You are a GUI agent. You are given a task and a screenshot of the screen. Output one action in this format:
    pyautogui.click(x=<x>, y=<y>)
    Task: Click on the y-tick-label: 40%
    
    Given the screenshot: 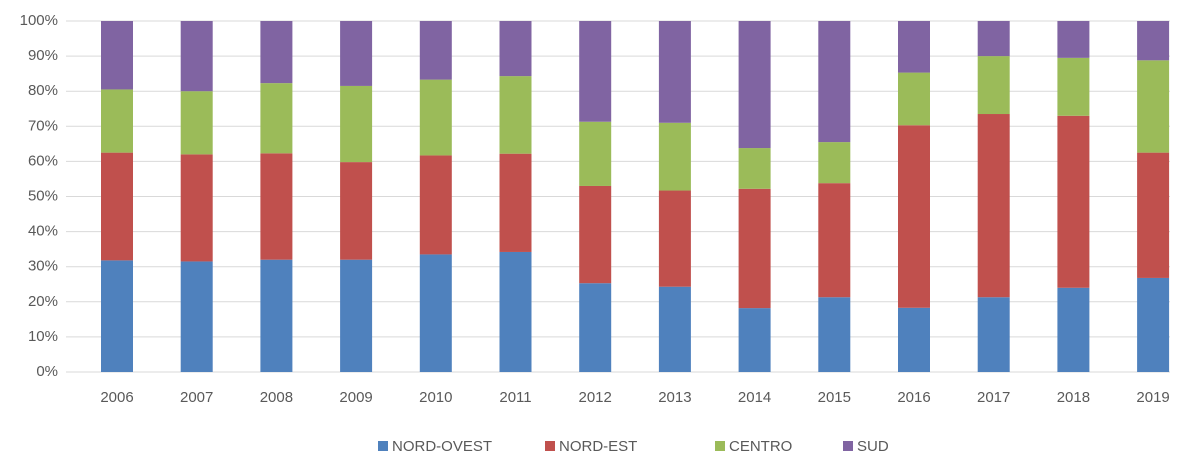 What is the action you would take?
    pyautogui.click(x=43, y=231)
    